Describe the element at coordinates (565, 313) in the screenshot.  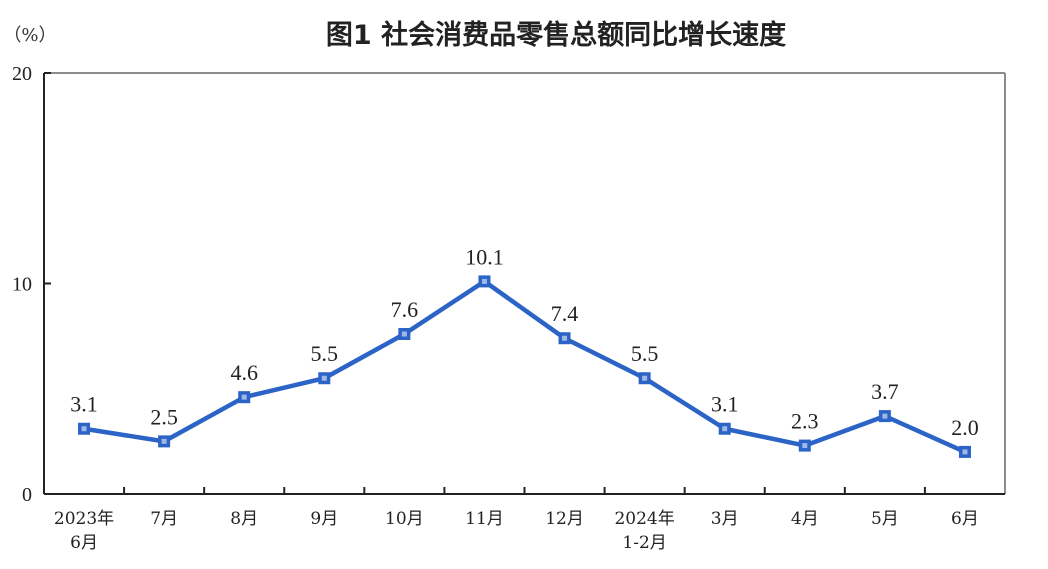
I see `data-label: 7.4` at that location.